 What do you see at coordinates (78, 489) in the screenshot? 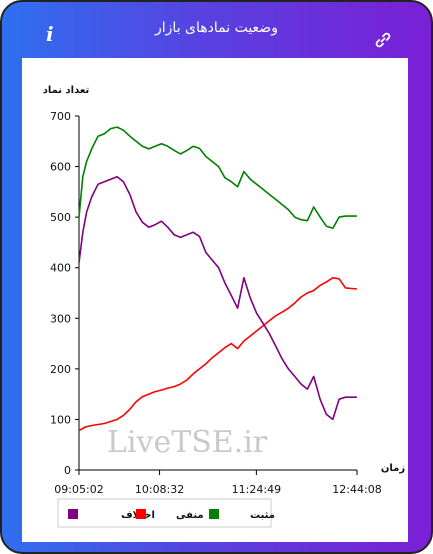
I see `x-tick-label: 09:05:02` at bounding box center [78, 489].